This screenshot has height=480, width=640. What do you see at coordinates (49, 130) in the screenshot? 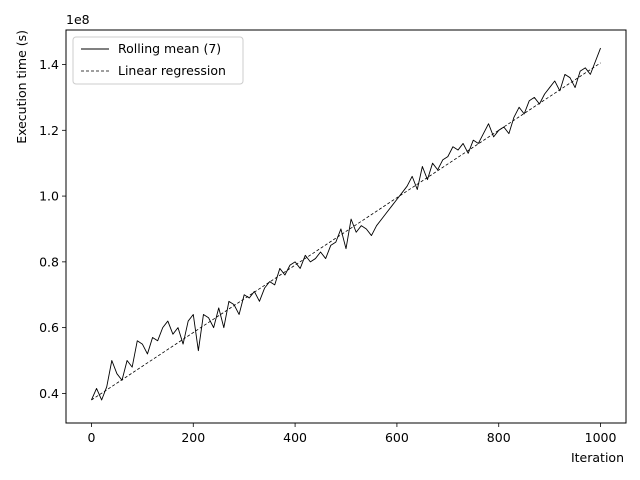
I see `y-tick-label: 1.2` at bounding box center [49, 130].